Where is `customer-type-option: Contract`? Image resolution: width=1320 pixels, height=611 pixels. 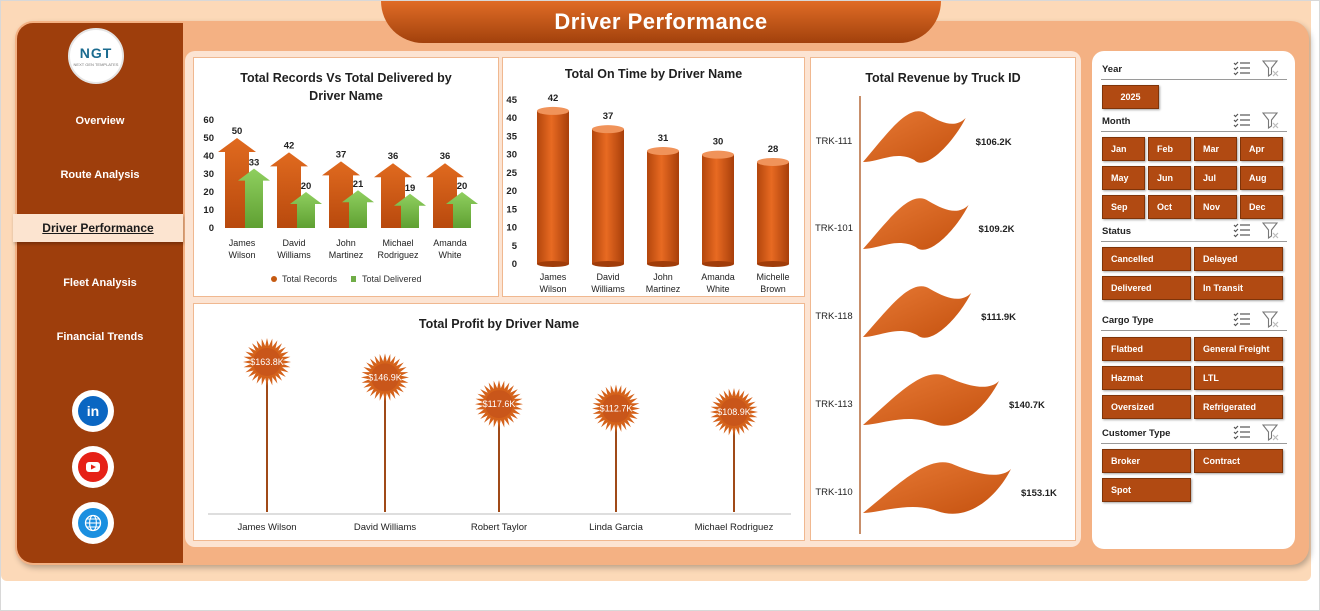
customer-type-option: Contract is located at coordinates (1238, 461).